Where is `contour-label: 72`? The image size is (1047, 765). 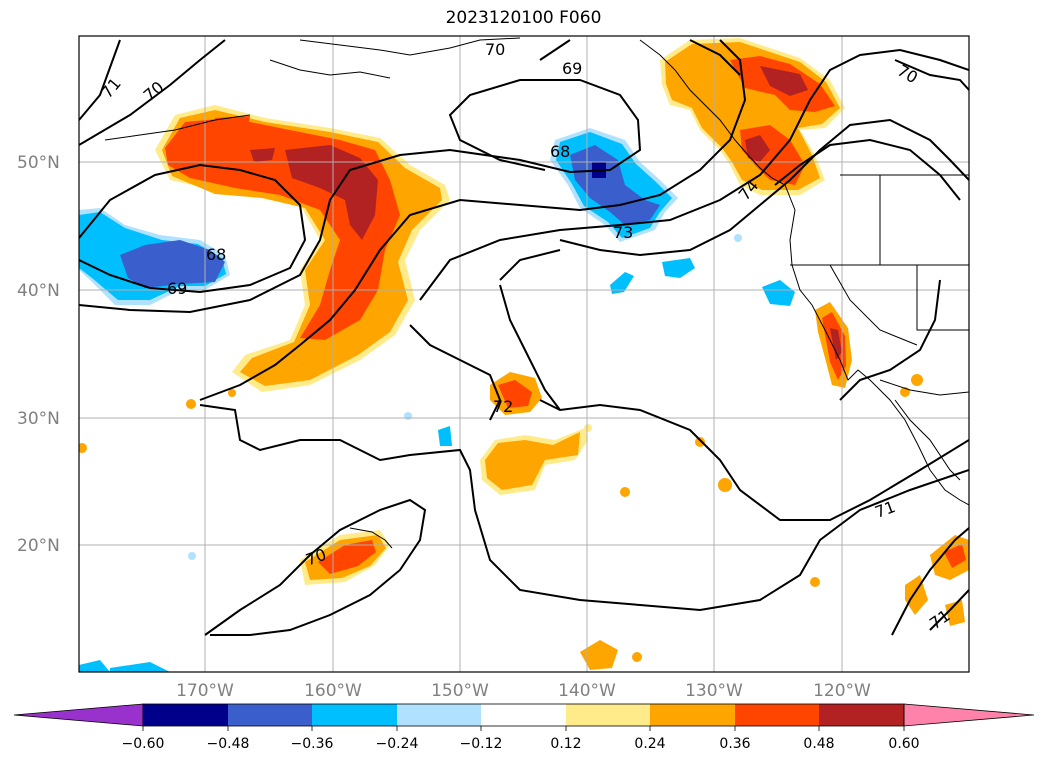
contour-label: 72 is located at coordinates (503, 406).